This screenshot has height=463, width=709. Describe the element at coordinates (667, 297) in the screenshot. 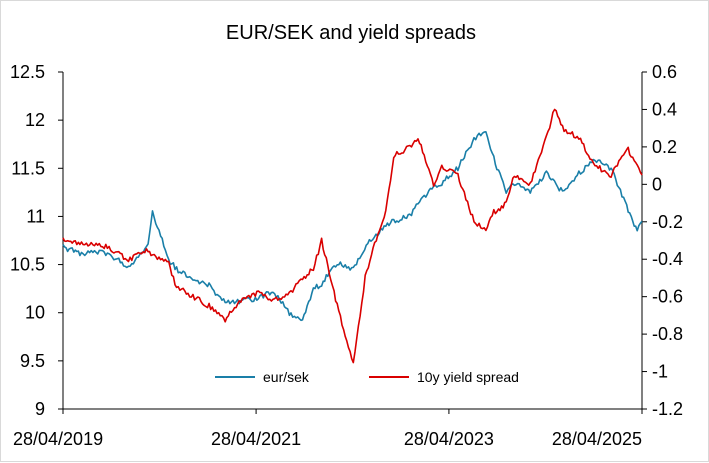

I see `right-tick-label: -0.6` at that location.